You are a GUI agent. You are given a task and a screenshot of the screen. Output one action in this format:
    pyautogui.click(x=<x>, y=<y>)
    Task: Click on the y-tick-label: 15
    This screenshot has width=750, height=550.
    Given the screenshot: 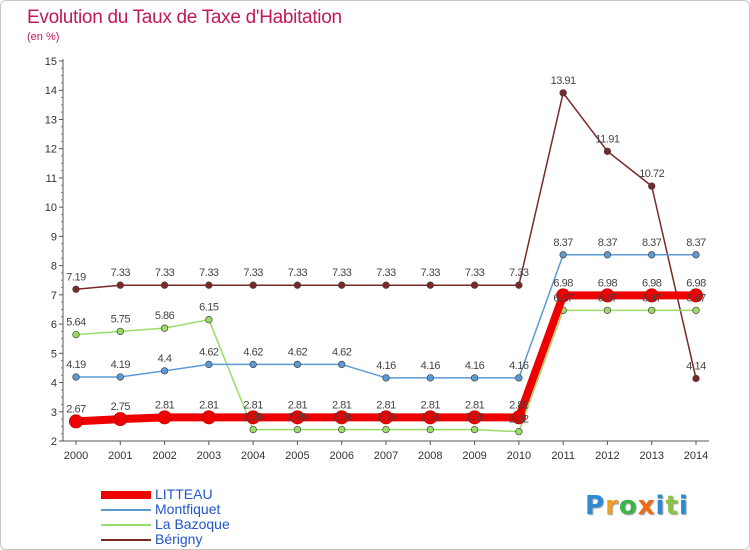 What is the action you would take?
    pyautogui.click(x=51, y=62)
    